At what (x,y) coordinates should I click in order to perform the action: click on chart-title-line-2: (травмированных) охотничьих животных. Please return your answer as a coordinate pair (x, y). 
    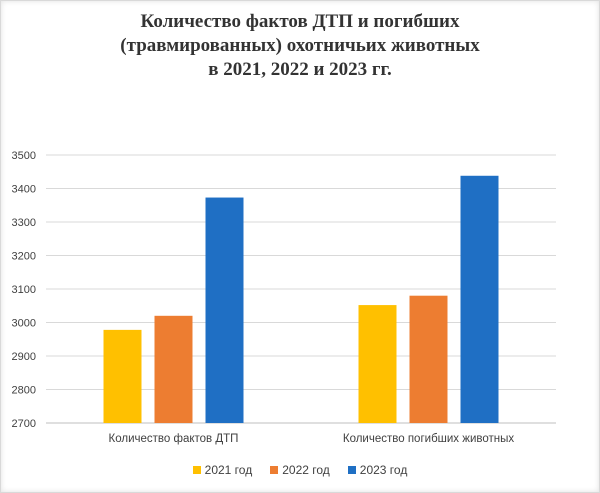
    Looking at the image, I should click on (300, 45).